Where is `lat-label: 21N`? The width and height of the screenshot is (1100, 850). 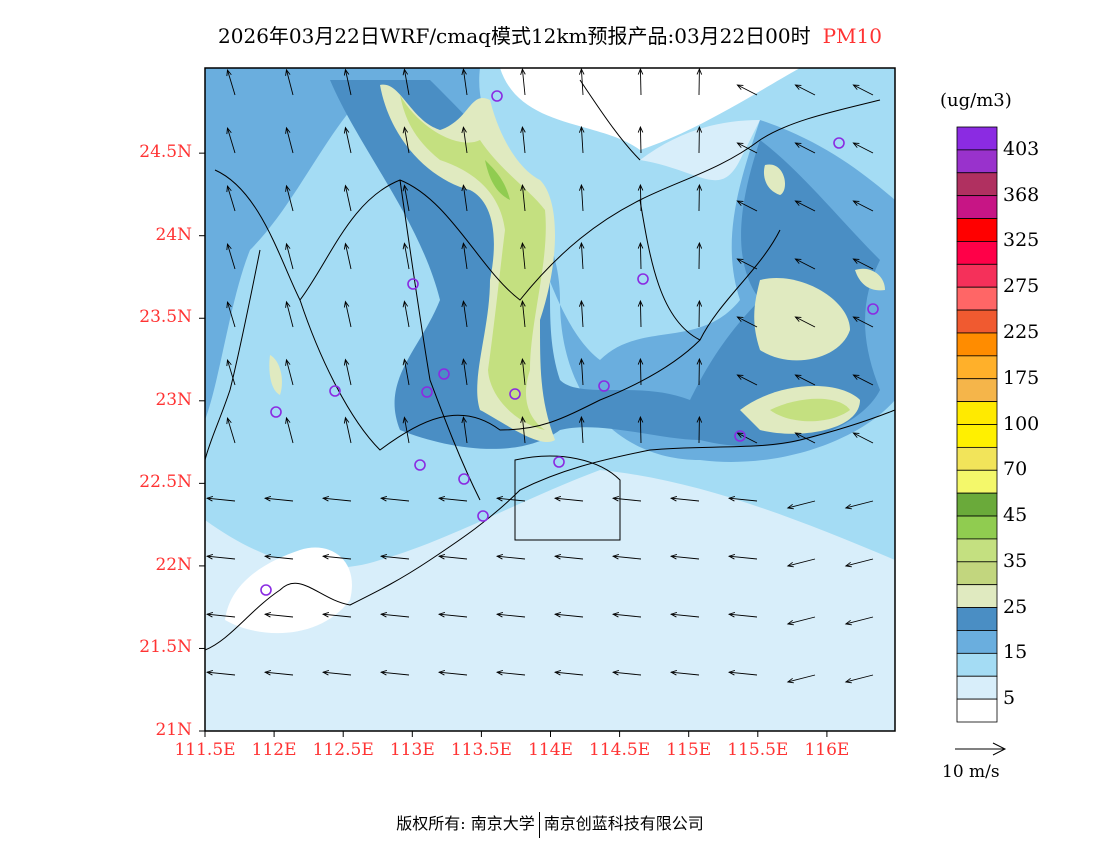
lat-label: 21N is located at coordinates (173, 730).